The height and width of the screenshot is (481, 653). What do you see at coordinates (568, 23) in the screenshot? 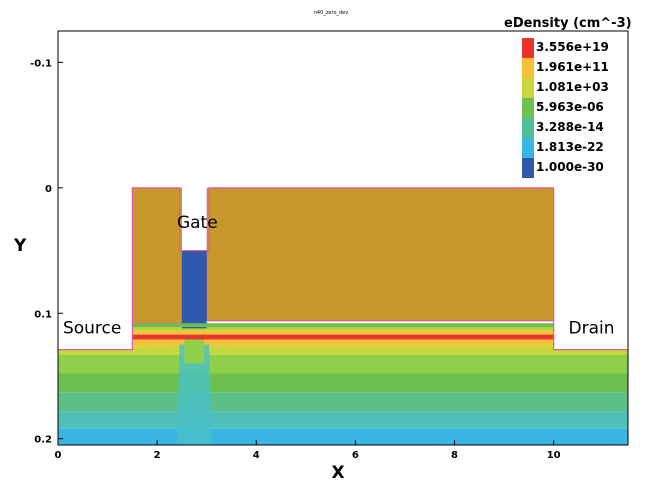
I see `colorbar-title: eDensity (cm^-3)` at bounding box center [568, 23].